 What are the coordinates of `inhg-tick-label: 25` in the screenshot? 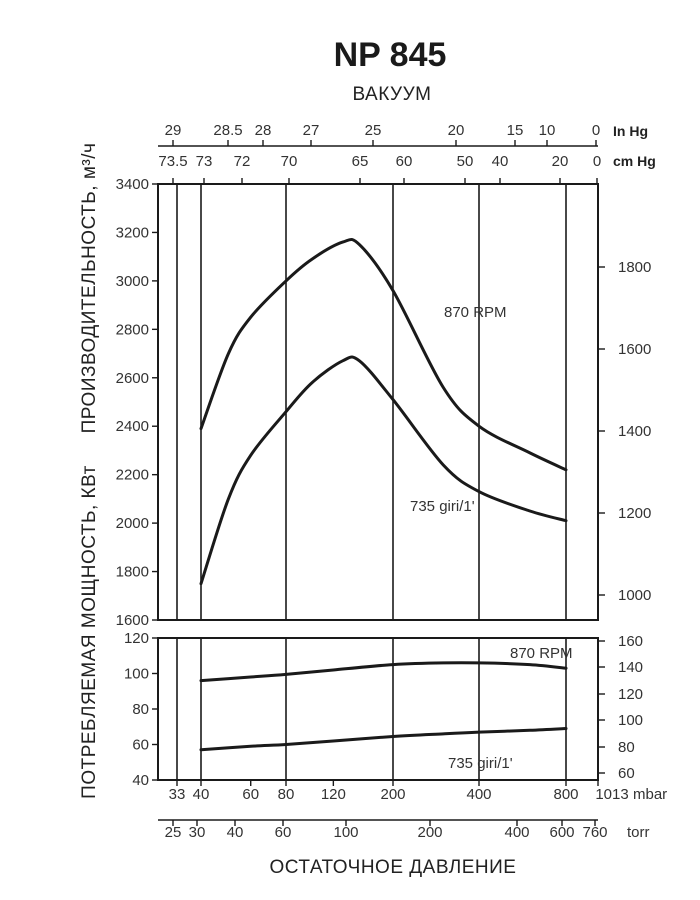 It's located at (373, 130).